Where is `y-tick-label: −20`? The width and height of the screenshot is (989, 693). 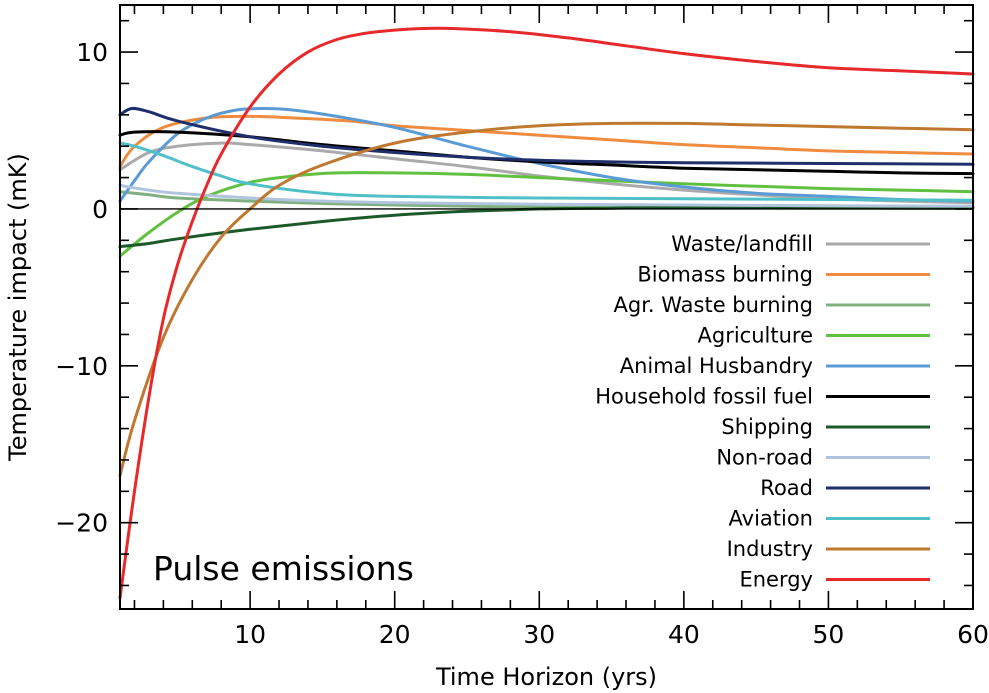 y-tick-label: −20 is located at coordinates (81, 523).